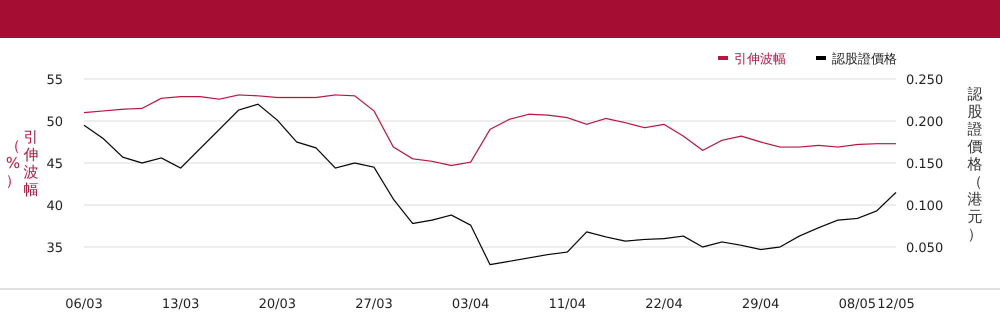 Image resolution: width=1000 pixels, height=324 pixels. Describe the element at coordinates (471, 304) in the screenshot. I see `x-tick-label: 03/04` at that location.